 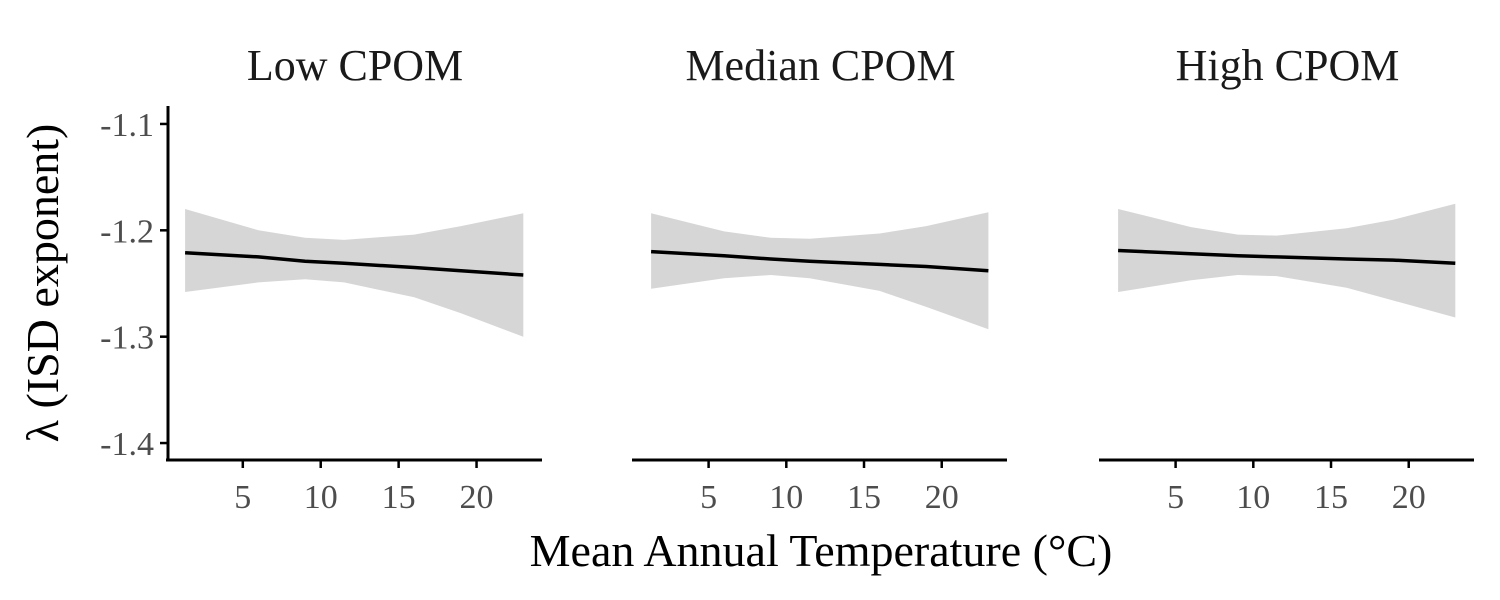 What do you see at coordinates (127, 338) in the screenshot?
I see `y-tick-label: -1.3` at bounding box center [127, 338].